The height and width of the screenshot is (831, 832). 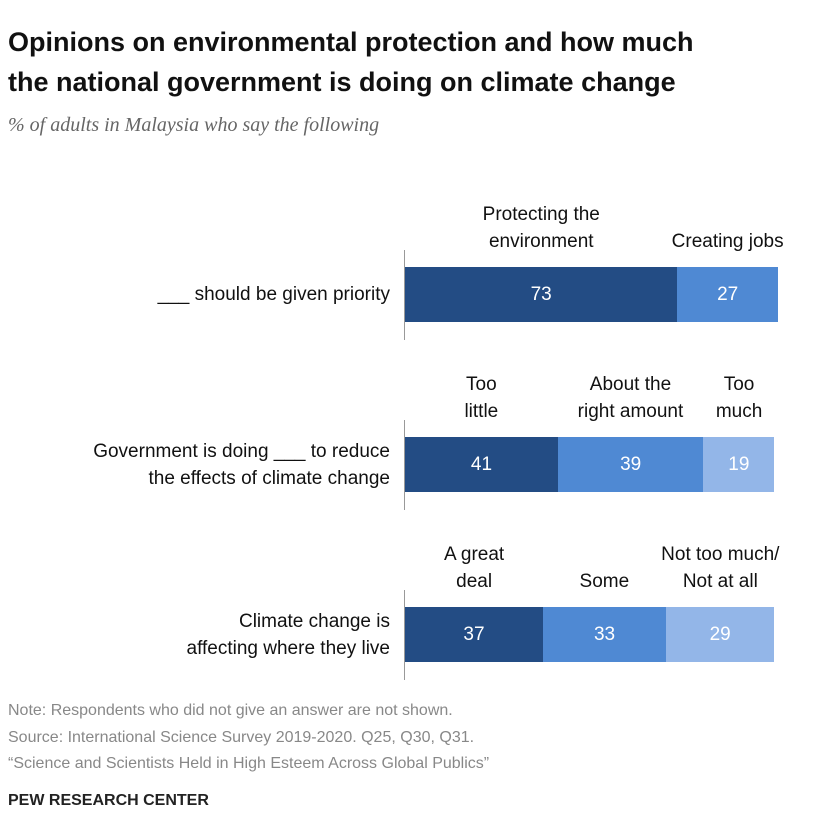 I want to click on value-label: 39, so click(x=631, y=464).